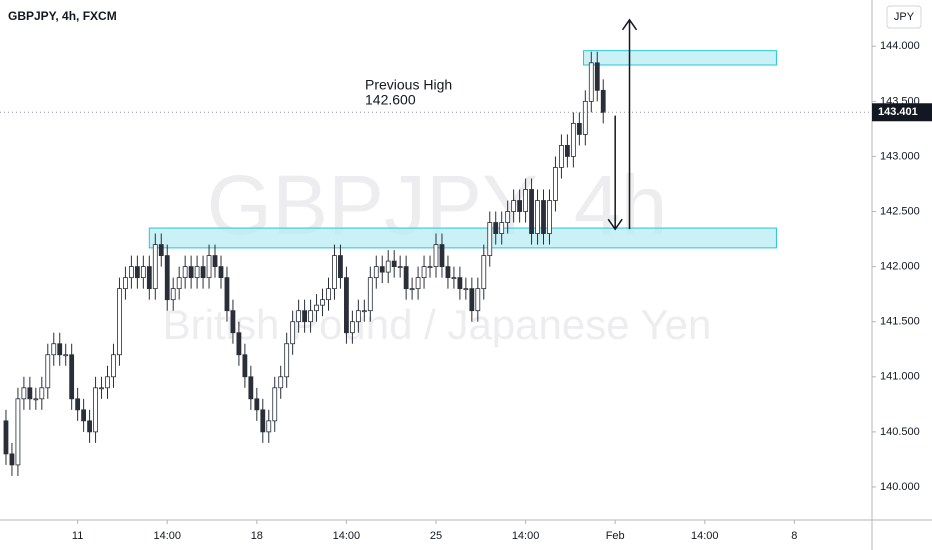 The height and width of the screenshot is (550, 932). Describe the element at coordinates (390, 100) in the screenshot. I see `annotation-line: 142.600` at that location.